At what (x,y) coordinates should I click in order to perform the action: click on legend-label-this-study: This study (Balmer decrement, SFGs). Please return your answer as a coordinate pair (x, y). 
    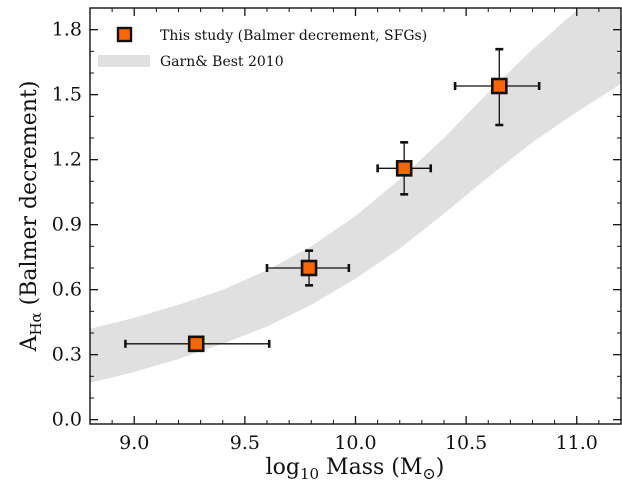
    Looking at the image, I should click on (293, 36).